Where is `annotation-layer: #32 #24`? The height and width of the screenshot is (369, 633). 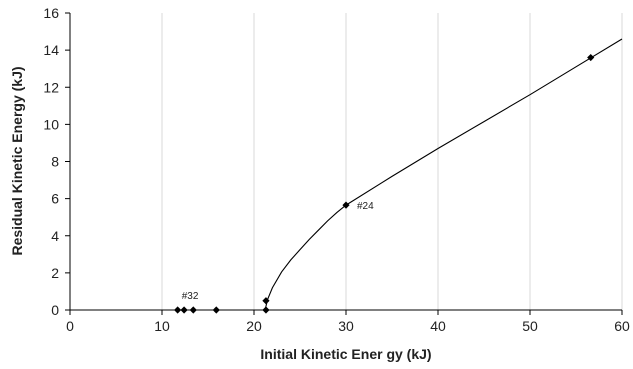 annotation-layer: #32 #24 is located at coordinates (278, 251).